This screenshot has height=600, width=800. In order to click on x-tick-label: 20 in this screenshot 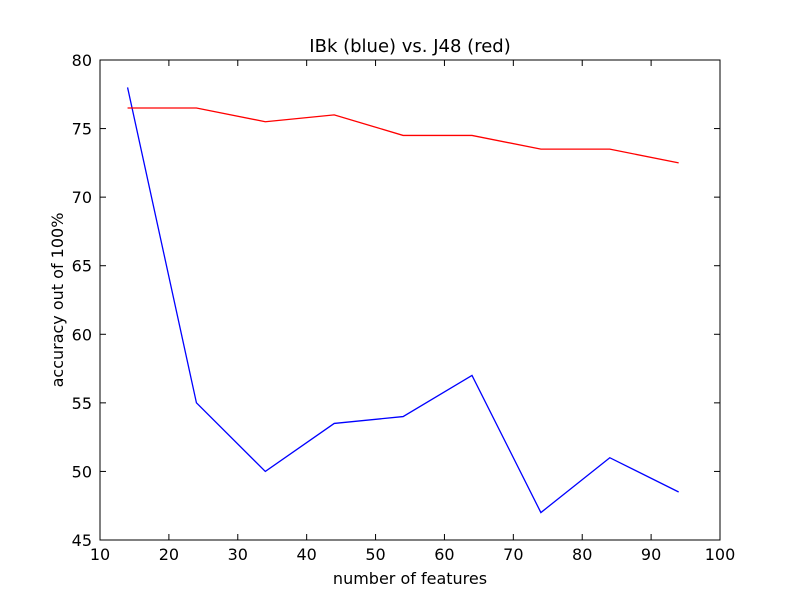, I will do `click(169, 554)`.